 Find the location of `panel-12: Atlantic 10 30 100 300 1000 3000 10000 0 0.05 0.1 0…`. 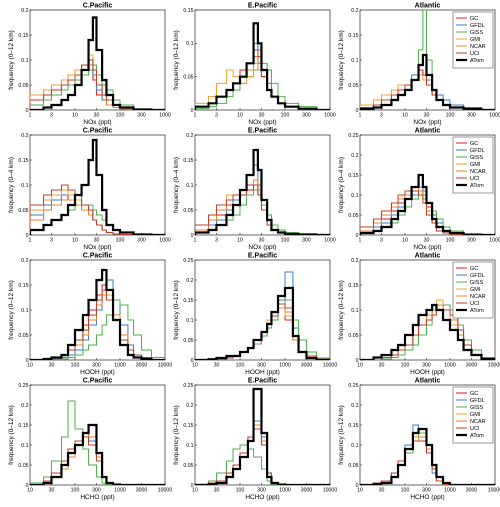

panel-12: Atlantic 10 30 100 300 1000 3000 10000 0 0.05 0.1 0… is located at coordinates (419, 440).